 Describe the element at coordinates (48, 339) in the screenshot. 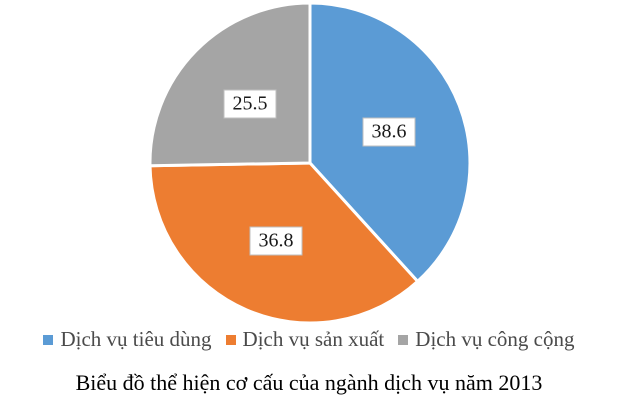

I see `legend-swatch-blue-icon` at that location.